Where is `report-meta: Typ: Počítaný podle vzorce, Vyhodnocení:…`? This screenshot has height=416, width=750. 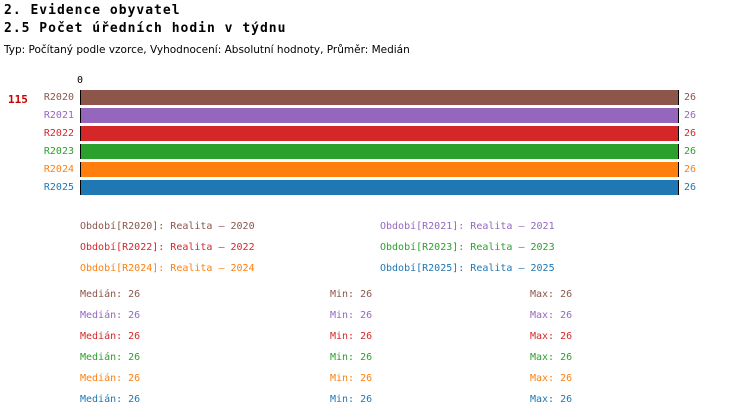
report-meta: Typ: Počítaný podle vzorce, Vyhodnocení:… is located at coordinates (207, 50).